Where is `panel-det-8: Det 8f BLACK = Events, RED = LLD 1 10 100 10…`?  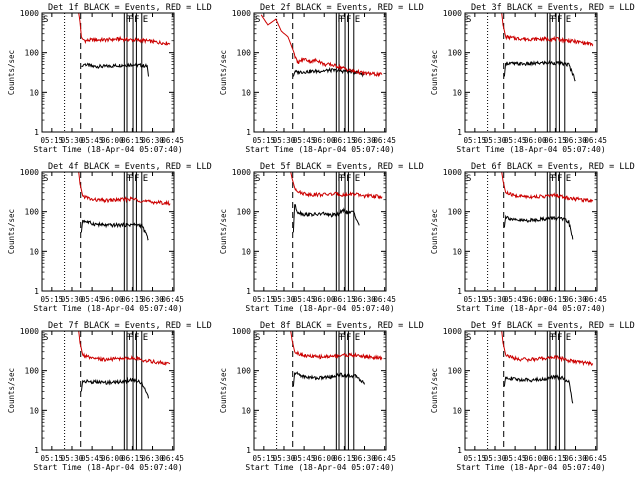 panel-det-8: Det 8f BLACK = Events, RED = LLD 1 10 100 10… is located at coordinates (321, 396).